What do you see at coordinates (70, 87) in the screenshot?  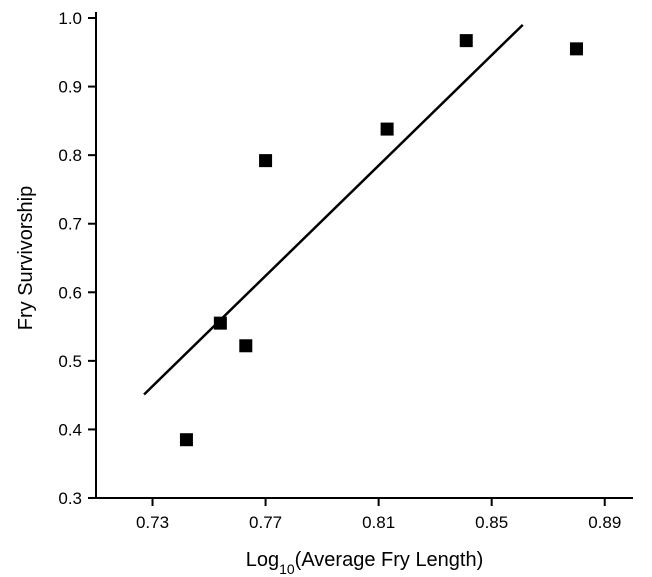 I see `y-tick-label: 0.9` at bounding box center [70, 87].